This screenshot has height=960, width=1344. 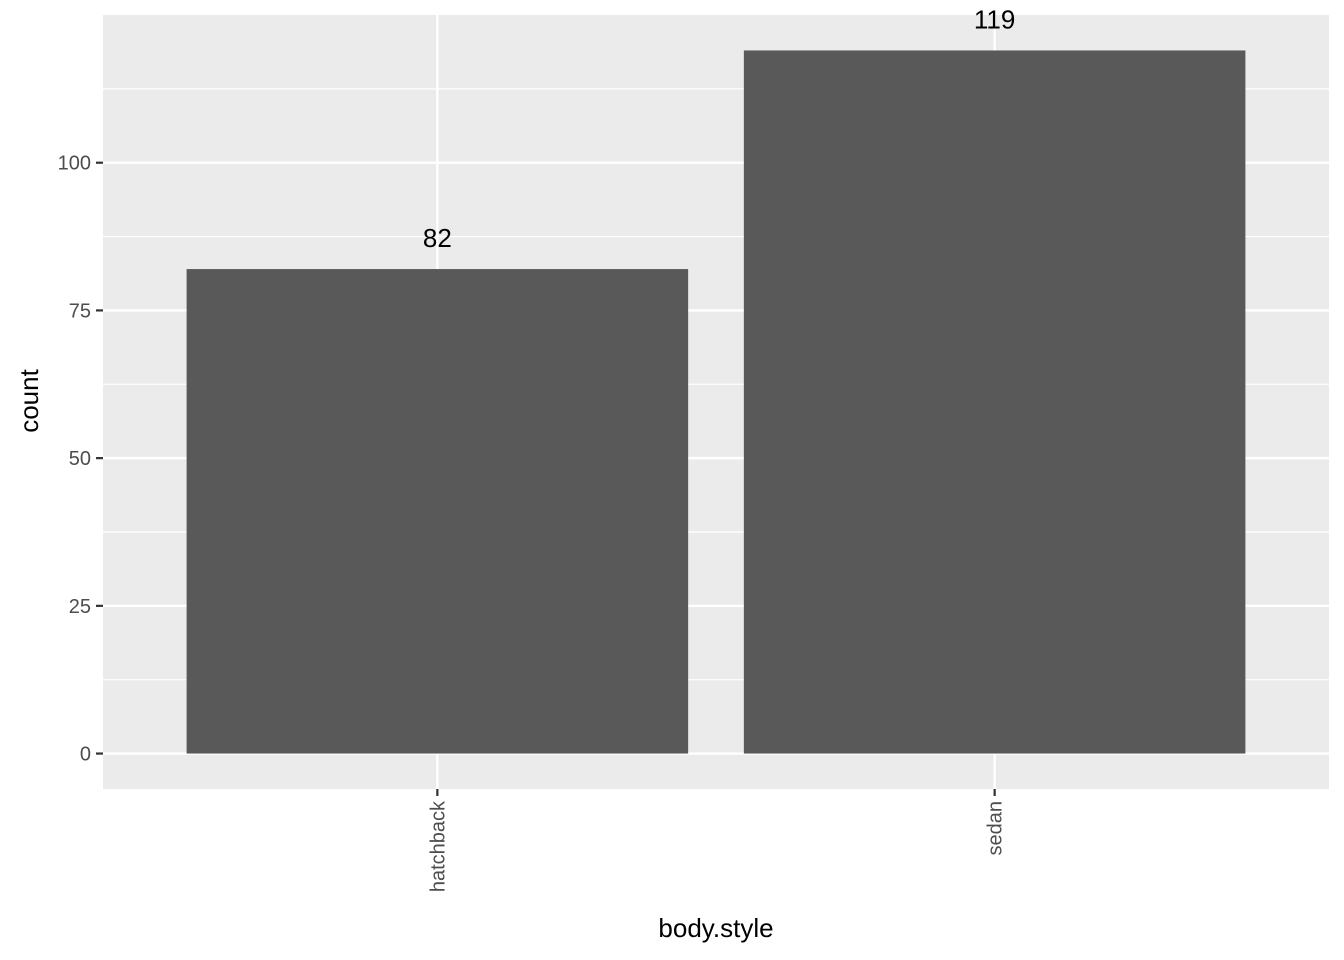 I want to click on y-tick-label: 75, so click(x=80, y=311).